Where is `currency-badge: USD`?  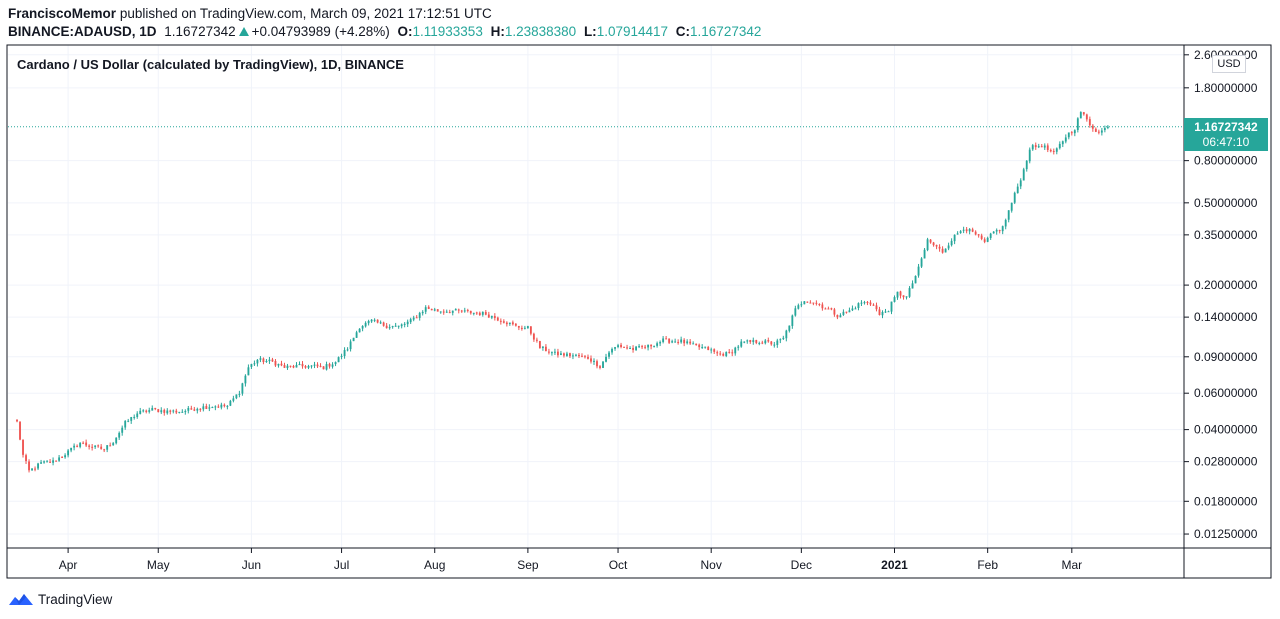
currency-badge: USD is located at coordinates (1229, 64).